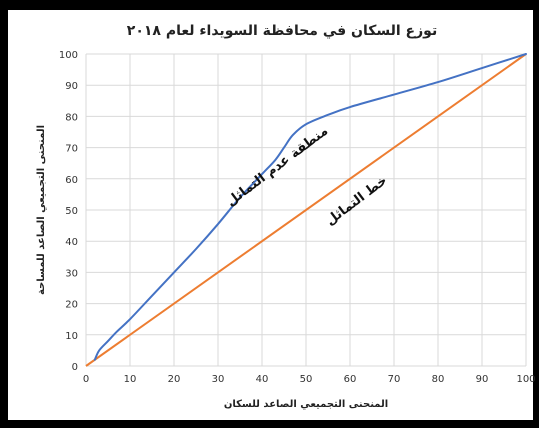  I want to click on y-tick-label: 50, so click(71, 211).